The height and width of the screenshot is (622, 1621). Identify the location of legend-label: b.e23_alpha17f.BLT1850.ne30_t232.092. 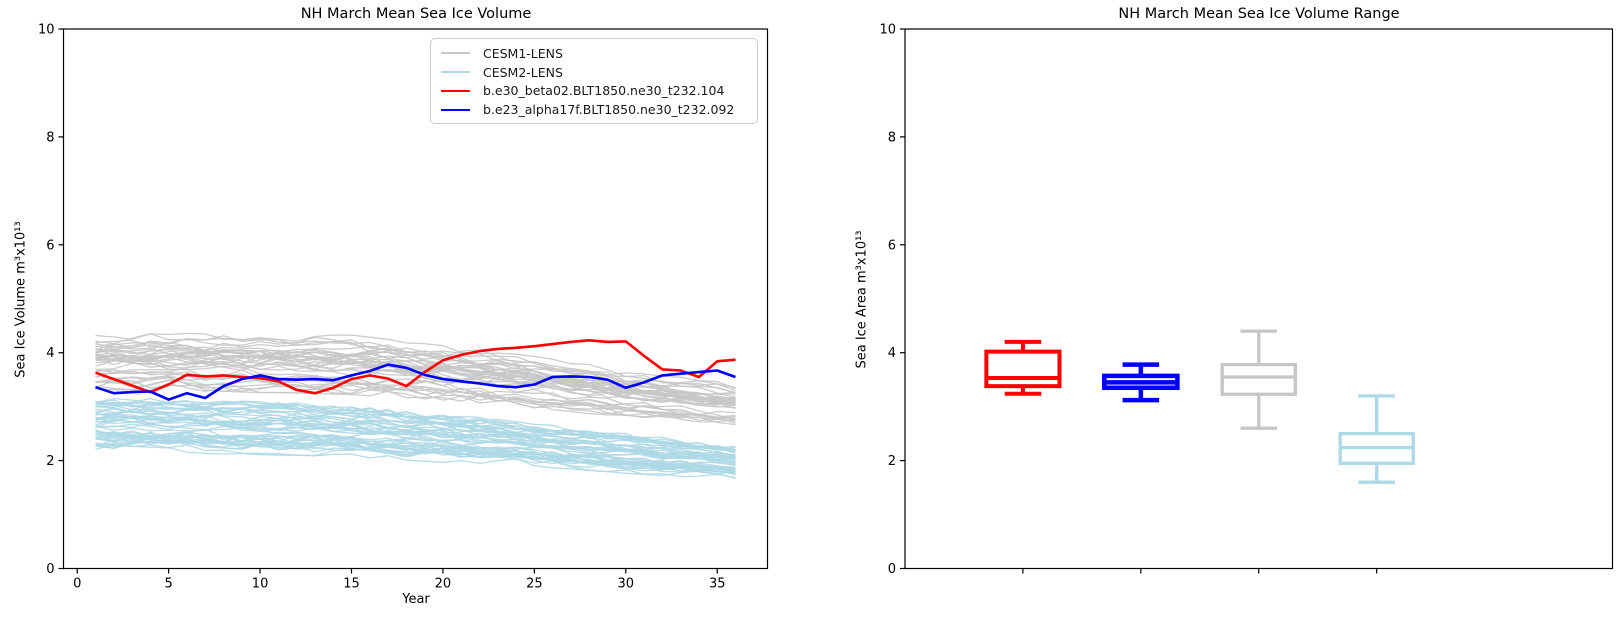
(609, 110).